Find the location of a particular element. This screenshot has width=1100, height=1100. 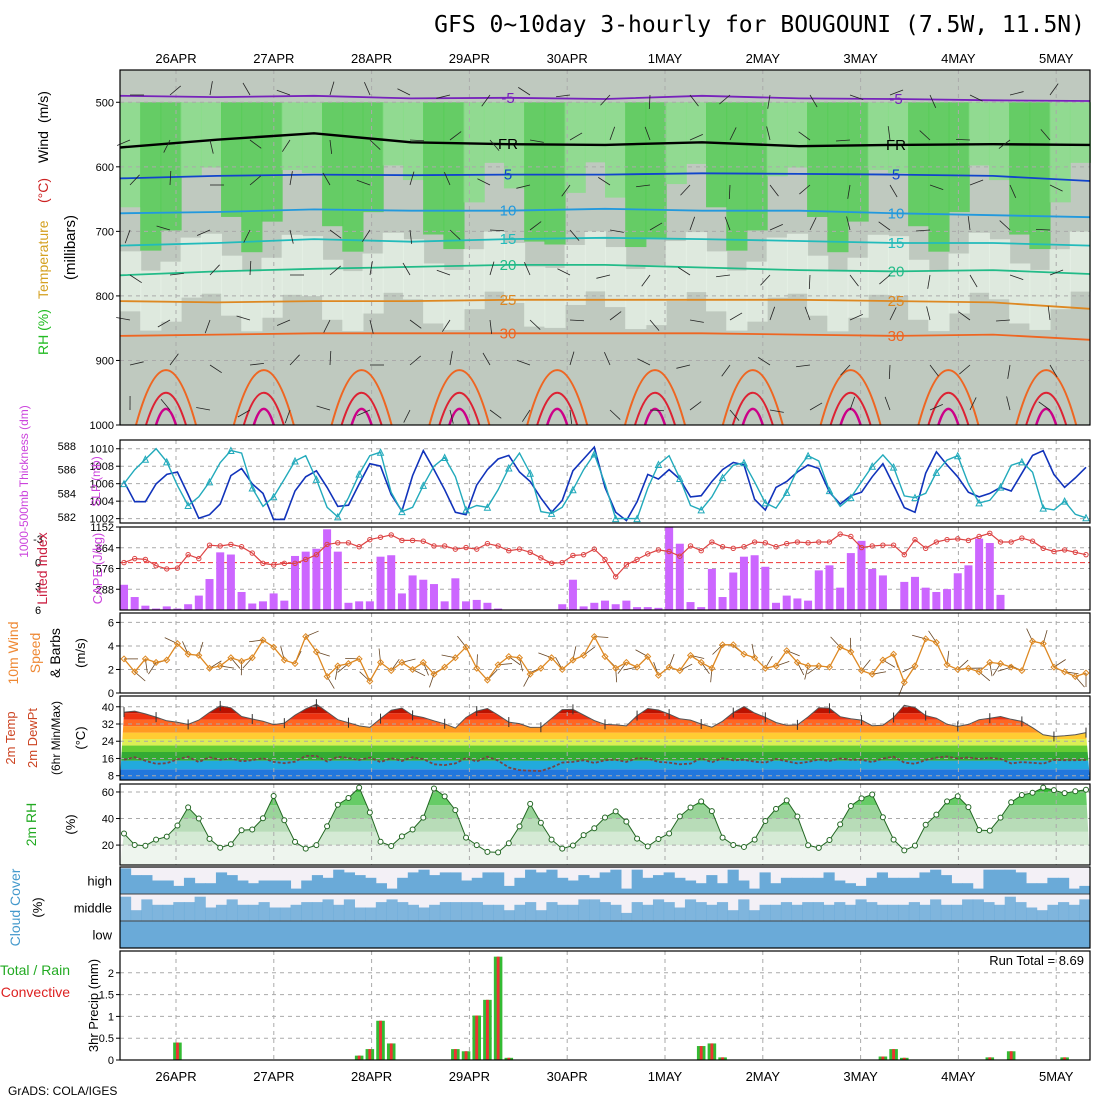

contour-label: 25 is located at coordinates (508, 300).